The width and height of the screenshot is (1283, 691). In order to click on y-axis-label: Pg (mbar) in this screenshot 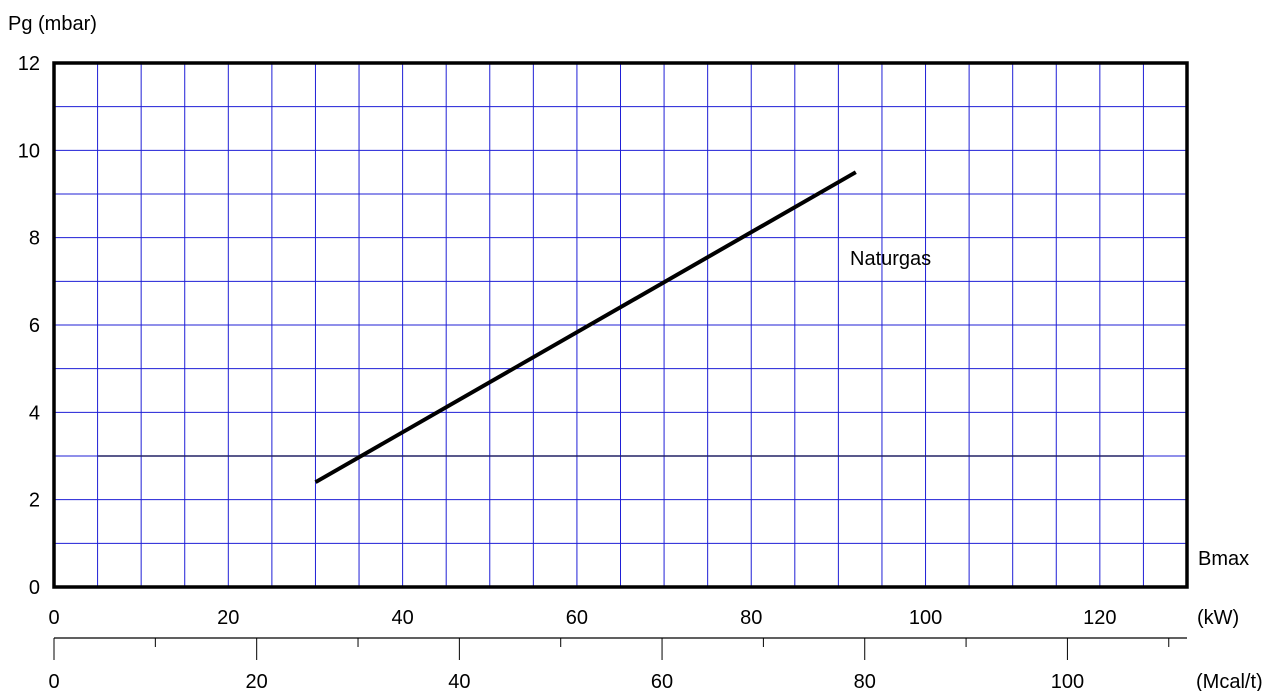, I will do `click(52, 24)`.